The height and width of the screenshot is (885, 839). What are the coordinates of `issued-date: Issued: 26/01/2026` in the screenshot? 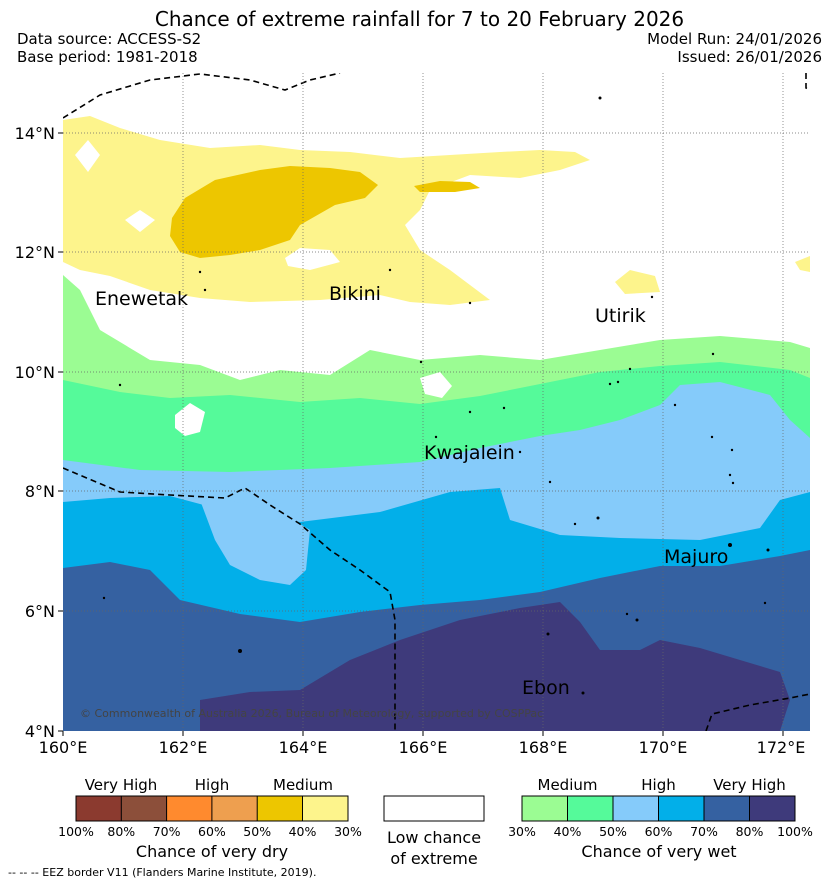 It's located at (749, 57).